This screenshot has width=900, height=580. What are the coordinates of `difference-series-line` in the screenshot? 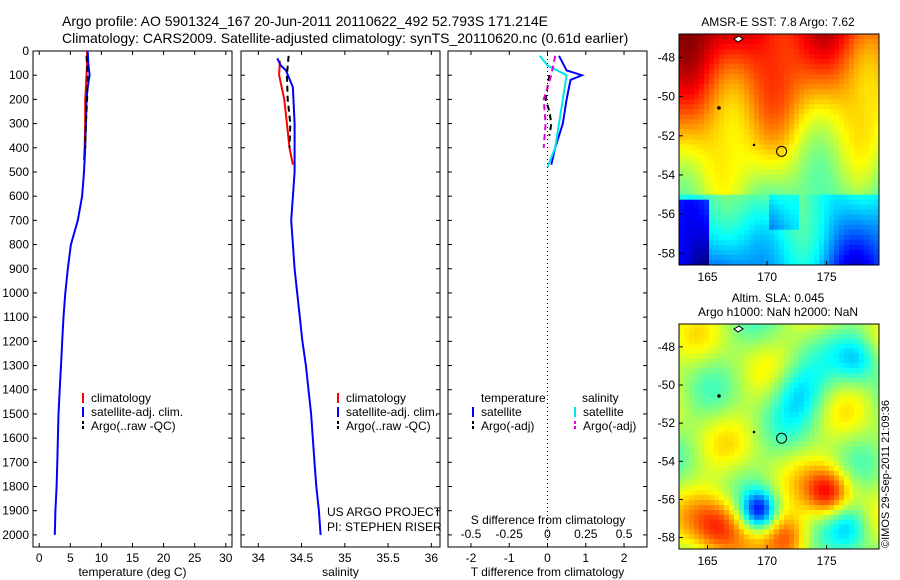 It's located at (549, 101).